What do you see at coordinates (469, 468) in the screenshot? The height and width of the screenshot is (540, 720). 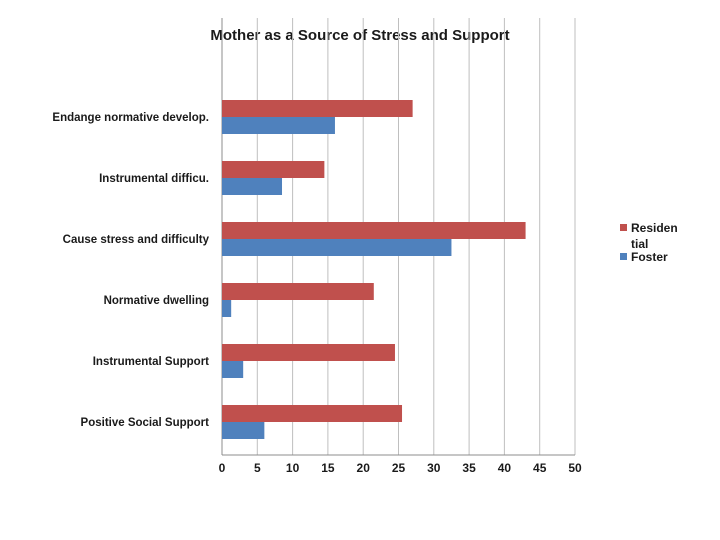 I see `x-tick-label: 35` at bounding box center [469, 468].